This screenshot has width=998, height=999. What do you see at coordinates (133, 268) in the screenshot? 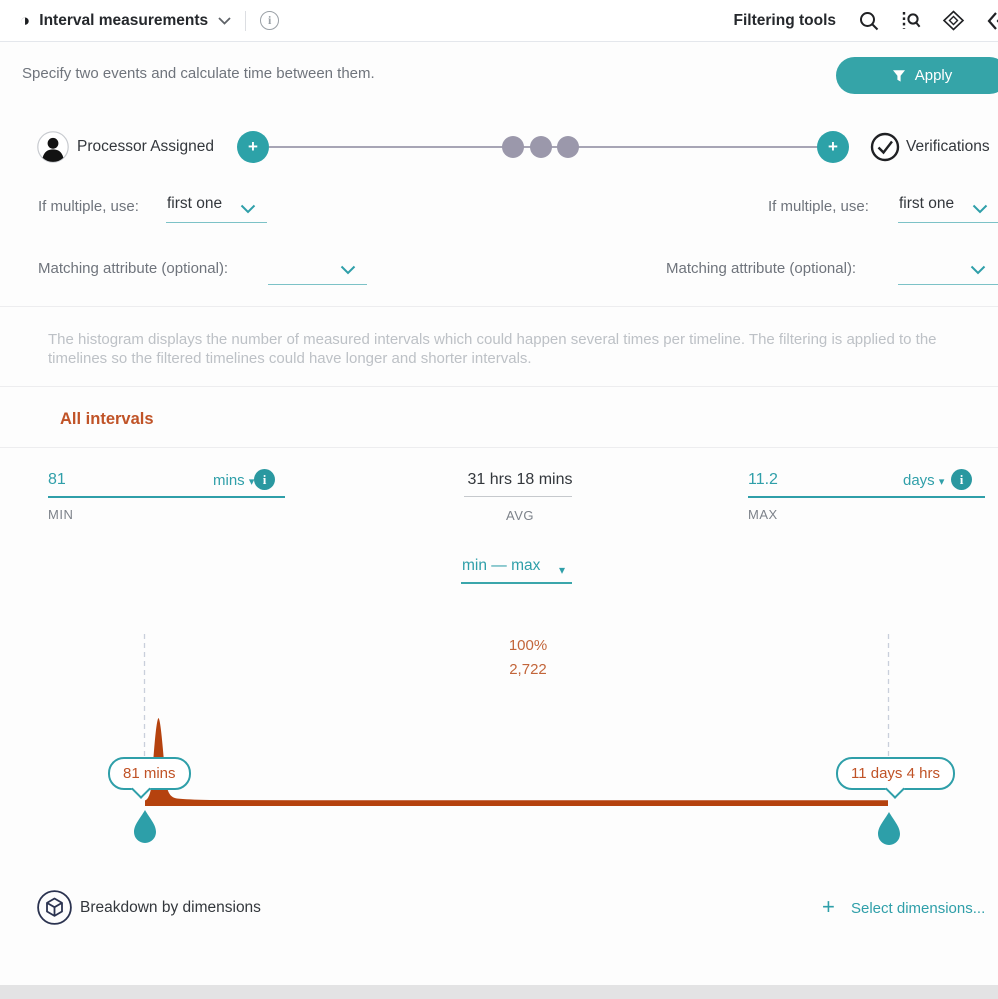
I see `start-matching-label: Matching attribute (optional):` at bounding box center [133, 268].